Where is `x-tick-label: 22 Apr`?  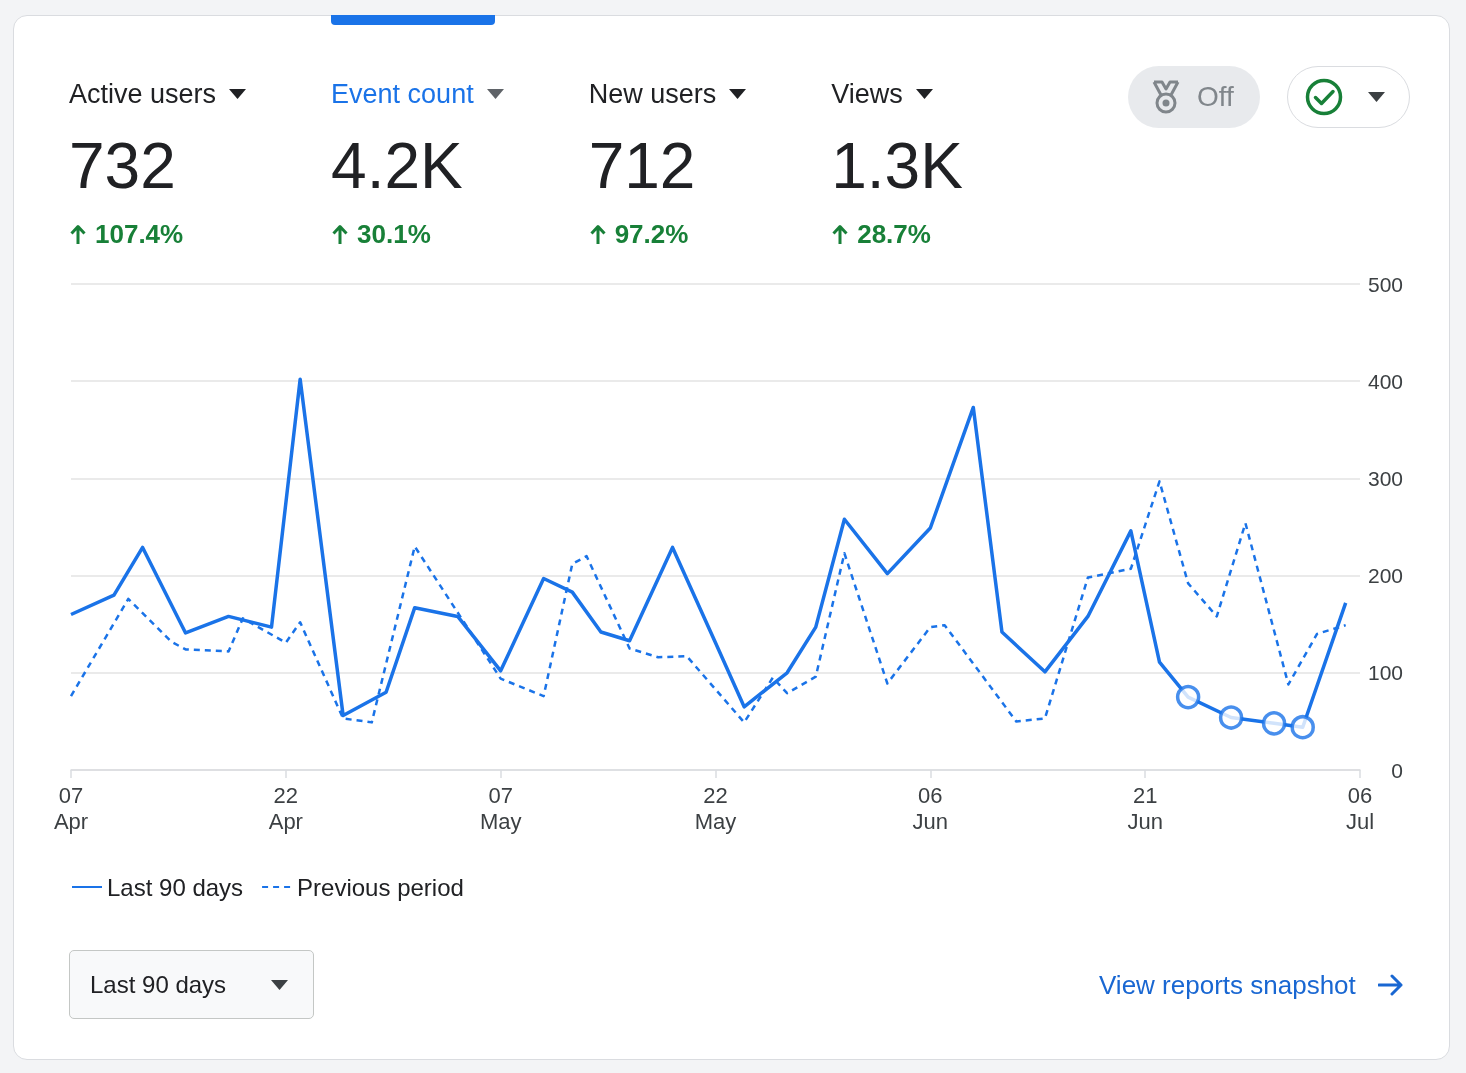 x-tick-label: 22 Apr is located at coordinates (285, 808).